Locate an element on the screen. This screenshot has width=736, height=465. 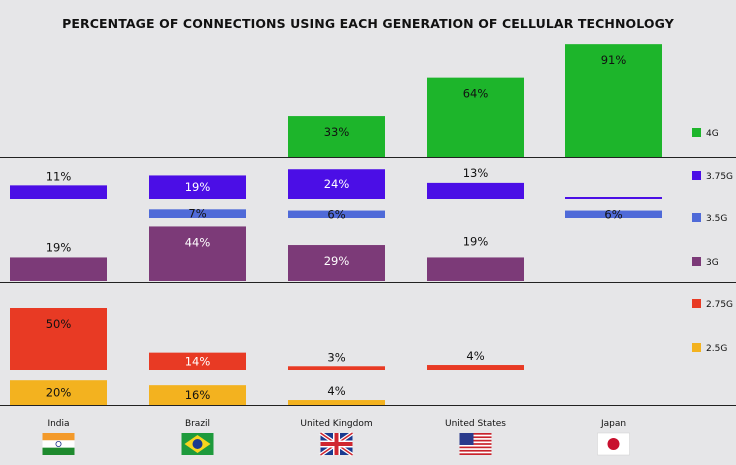
bar-3g-india is located at coordinates (58, 269).